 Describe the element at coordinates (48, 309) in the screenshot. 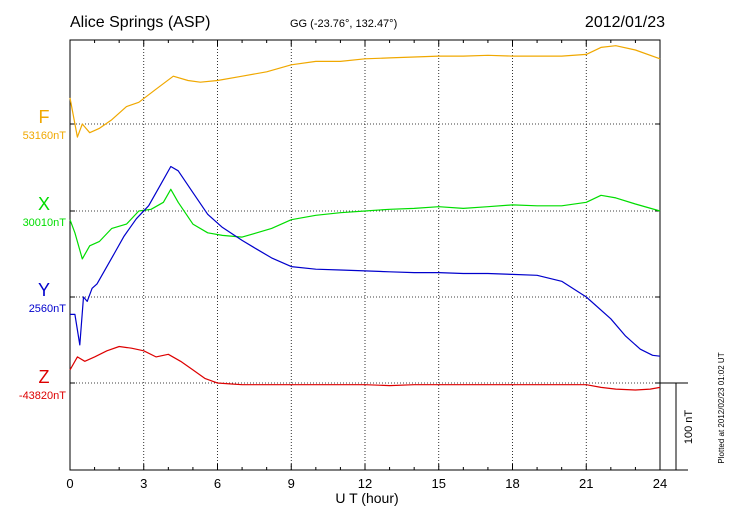

I see `series-baseline-y: 2560nT` at that location.